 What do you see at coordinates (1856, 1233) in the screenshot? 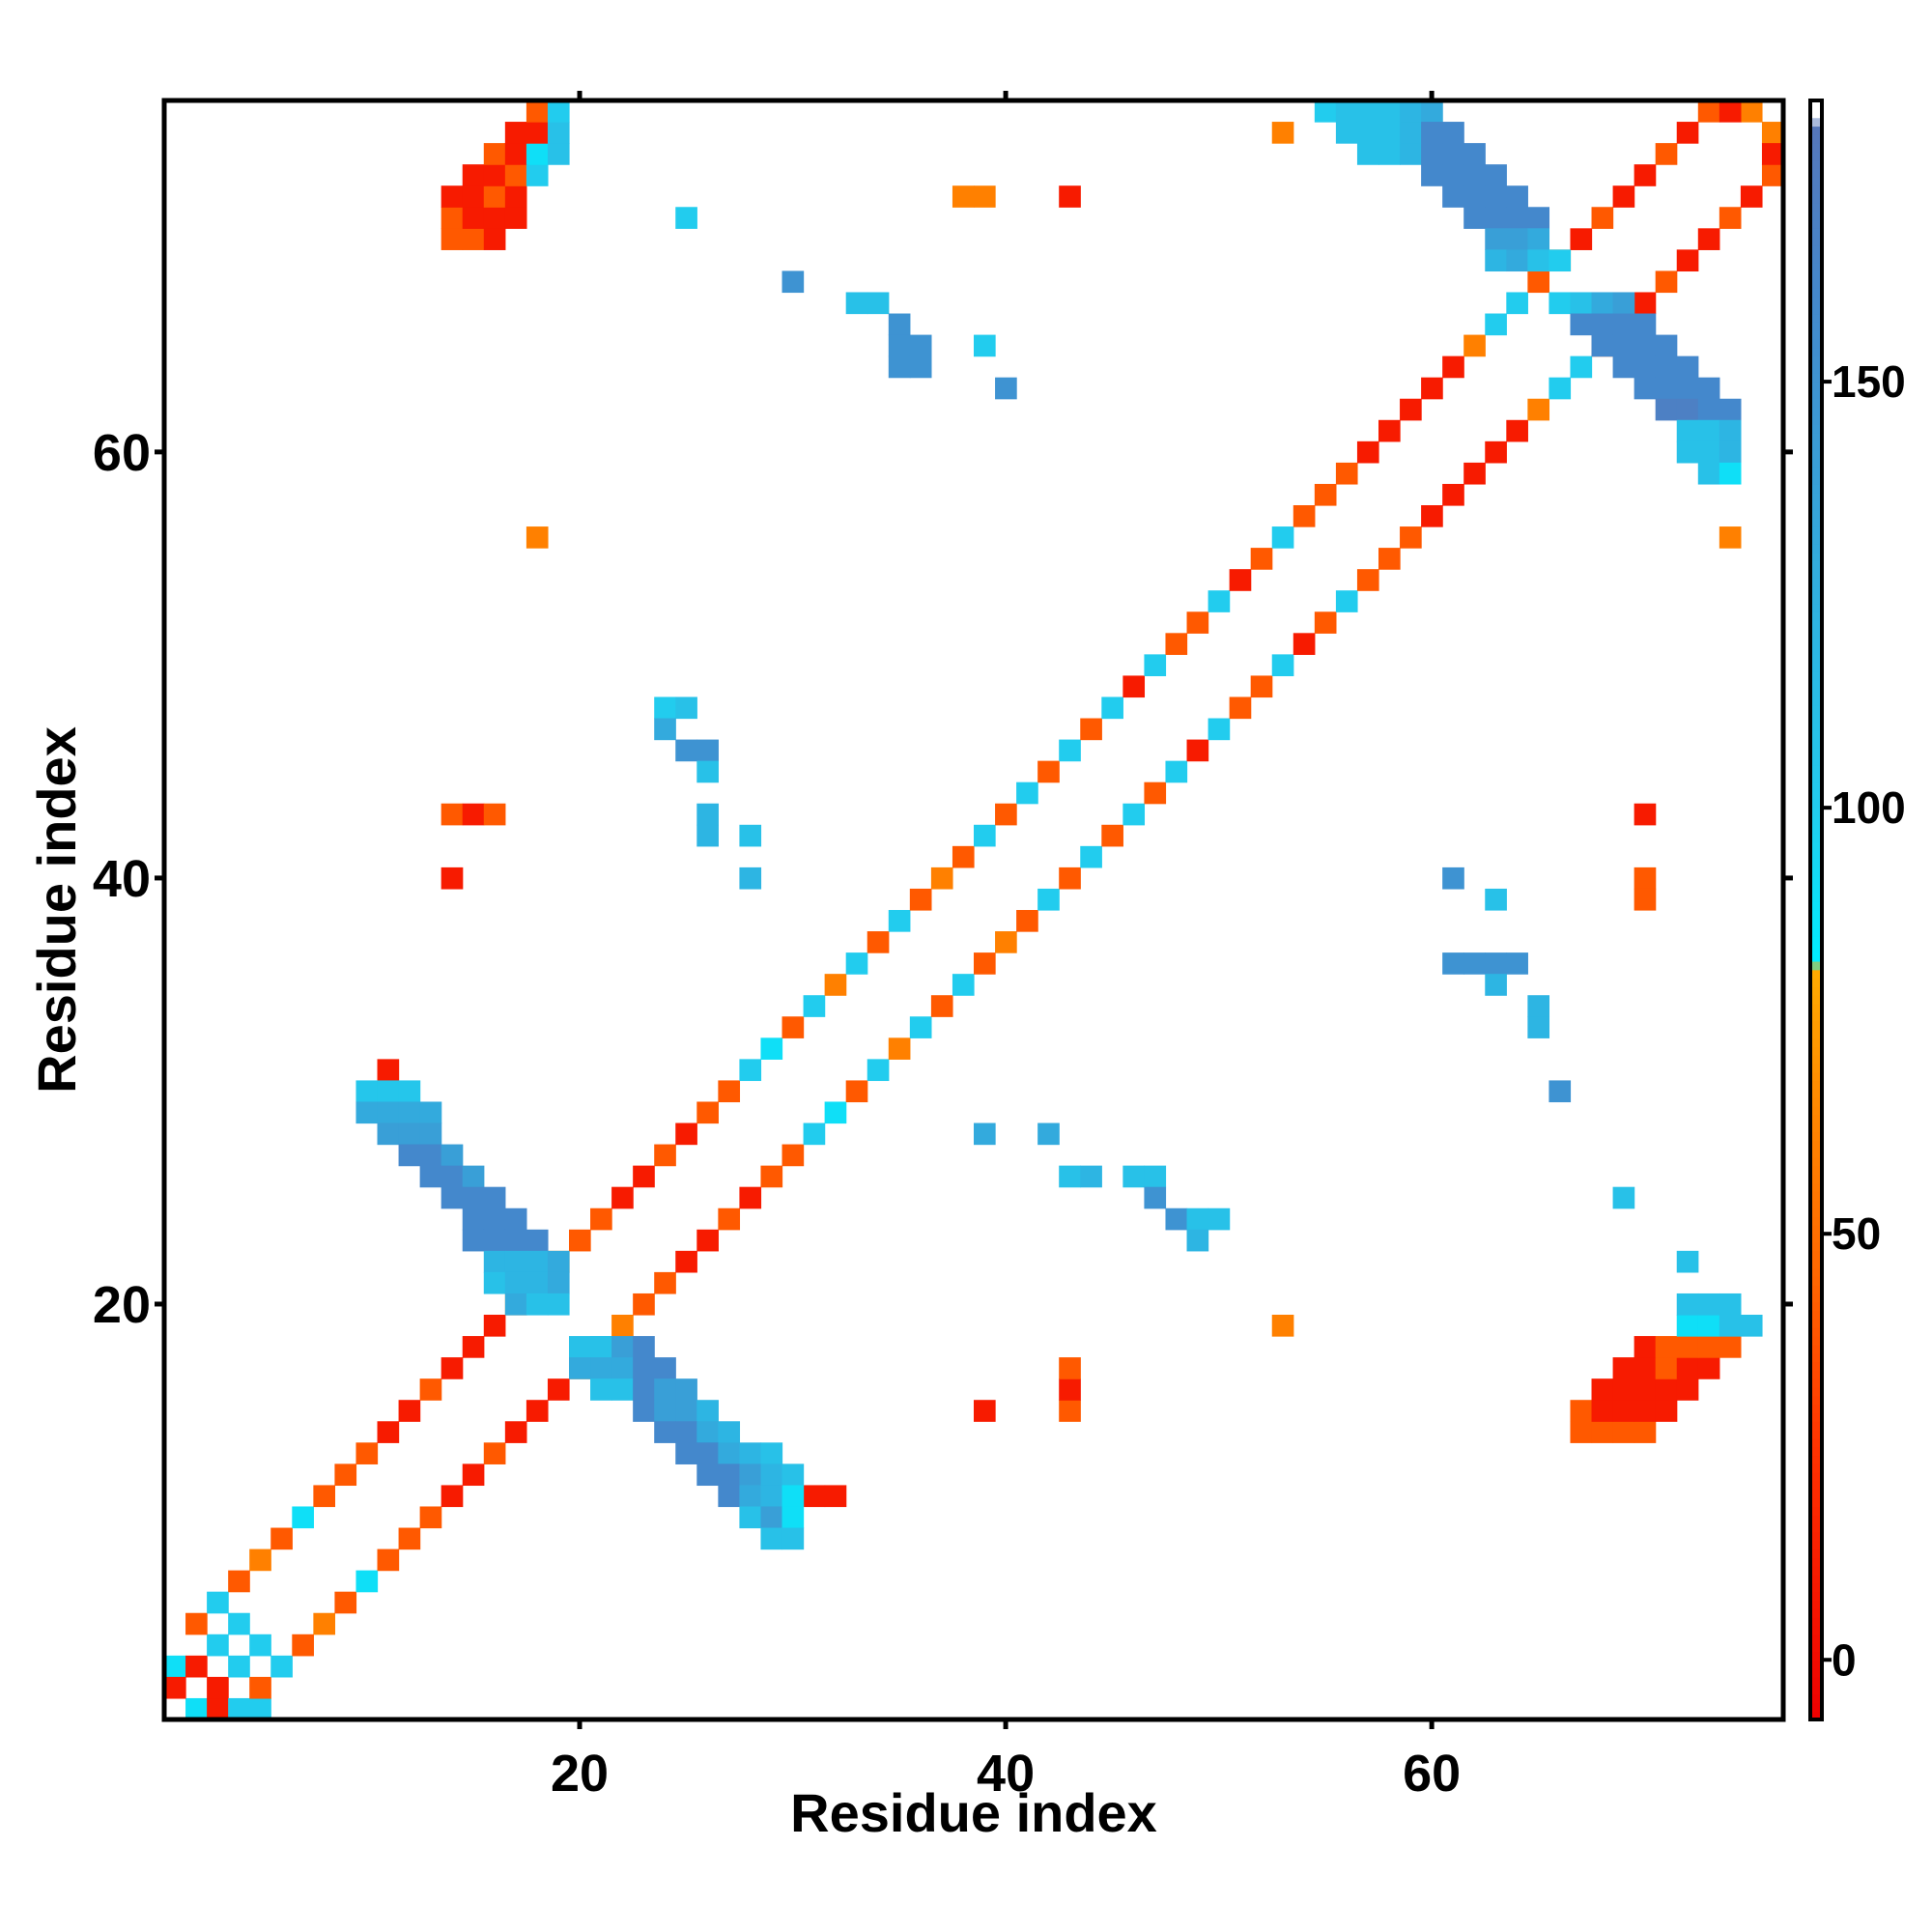
I see `colorbar-tick-label: 50` at bounding box center [1856, 1233].